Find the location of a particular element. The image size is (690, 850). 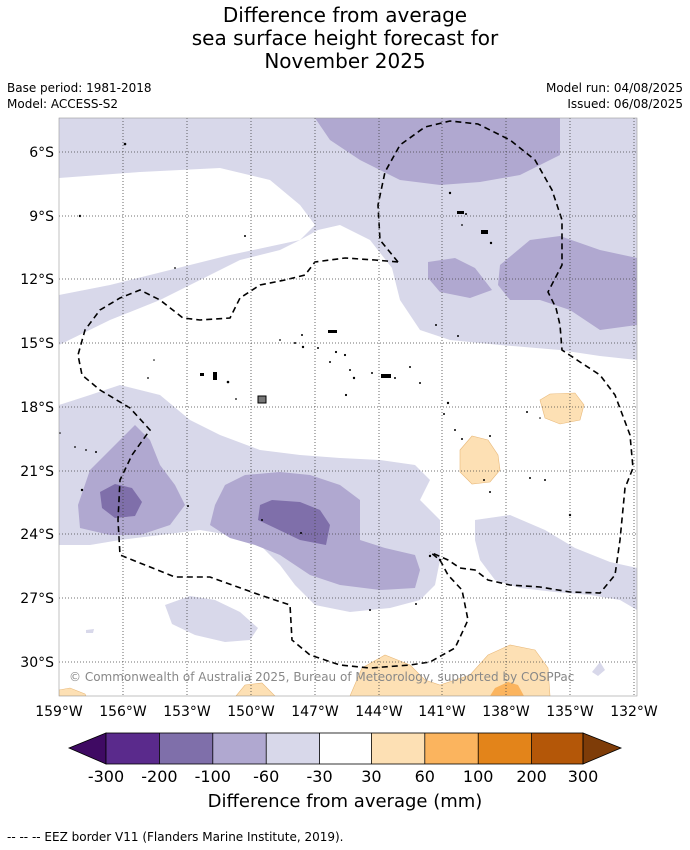

colorbar-tick: -60 is located at coordinates (266, 776).